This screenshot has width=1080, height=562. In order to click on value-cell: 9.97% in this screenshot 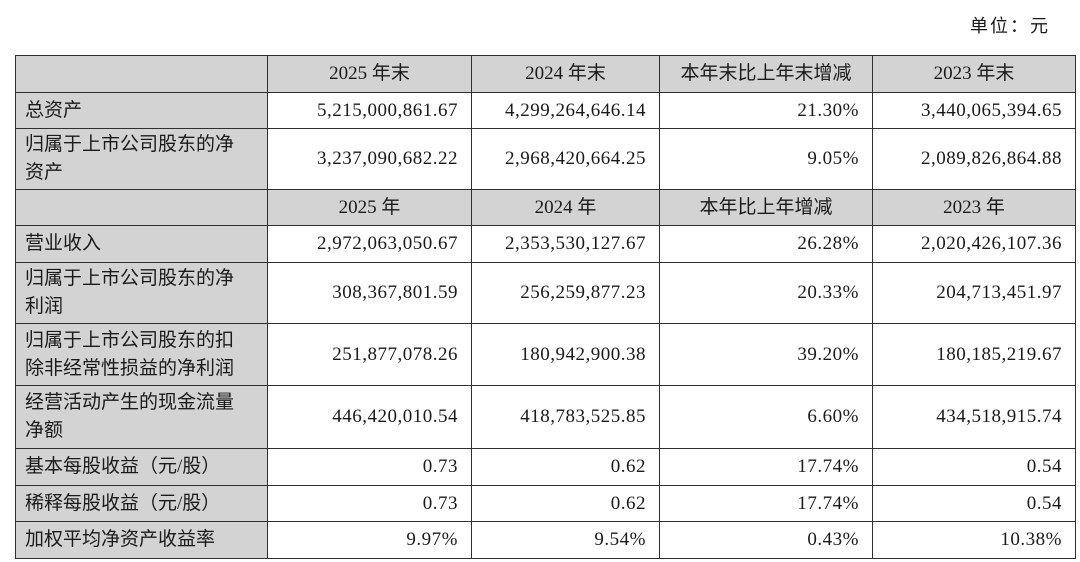, I will do `click(369, 540)`.